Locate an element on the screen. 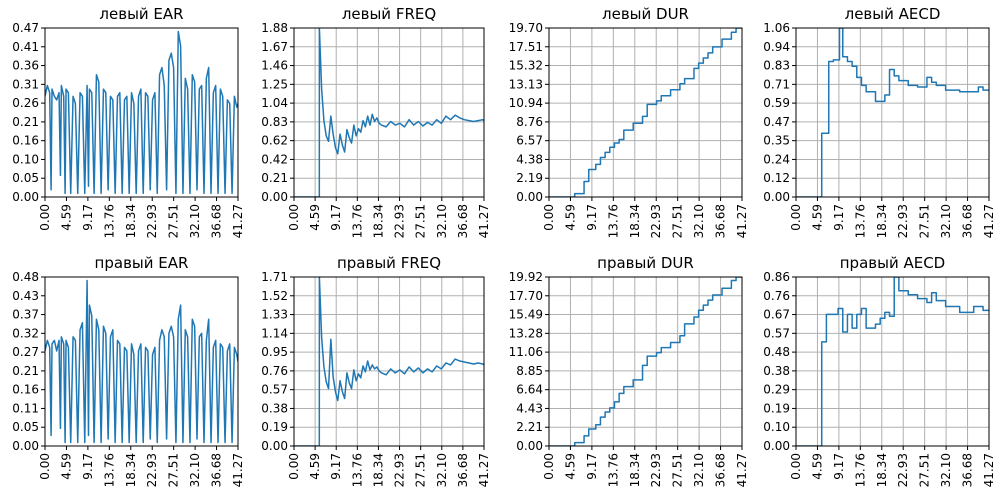 This screenshot has width=1000, height=500. y-tick-label: 13.28 is located at coordinates (526, 333).